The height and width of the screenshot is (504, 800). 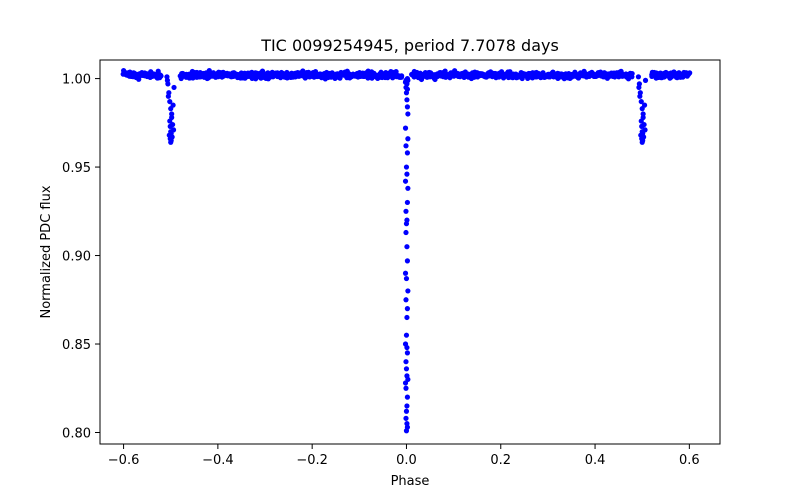 I want to click on y-tick-label: 0.80, so click(x=76, y=433).